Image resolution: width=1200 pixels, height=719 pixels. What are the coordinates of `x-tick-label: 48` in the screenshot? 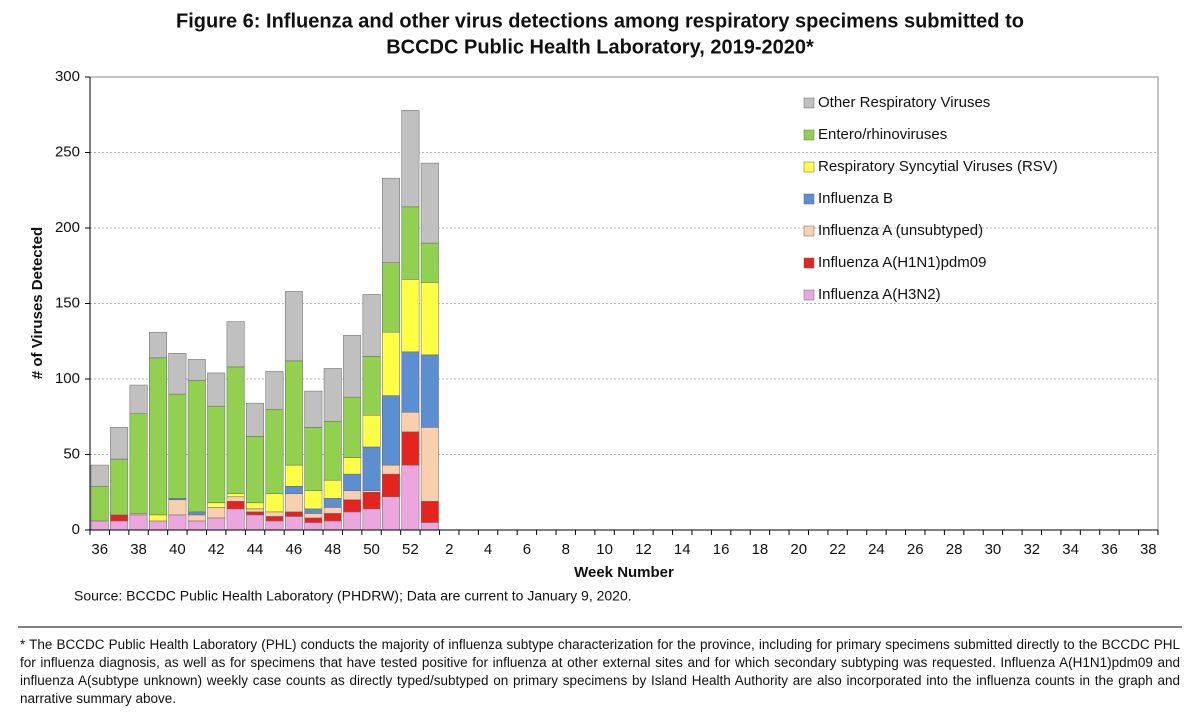 It's located at (332, 549).